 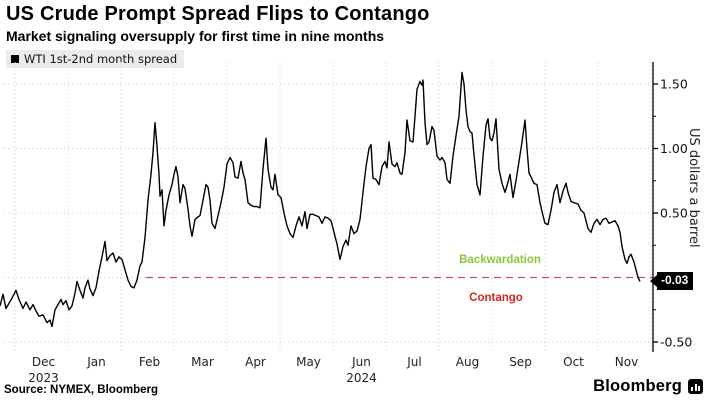 I want to click on bloomberg-wordmark: Bloomberg, so click(x=637, y=386).